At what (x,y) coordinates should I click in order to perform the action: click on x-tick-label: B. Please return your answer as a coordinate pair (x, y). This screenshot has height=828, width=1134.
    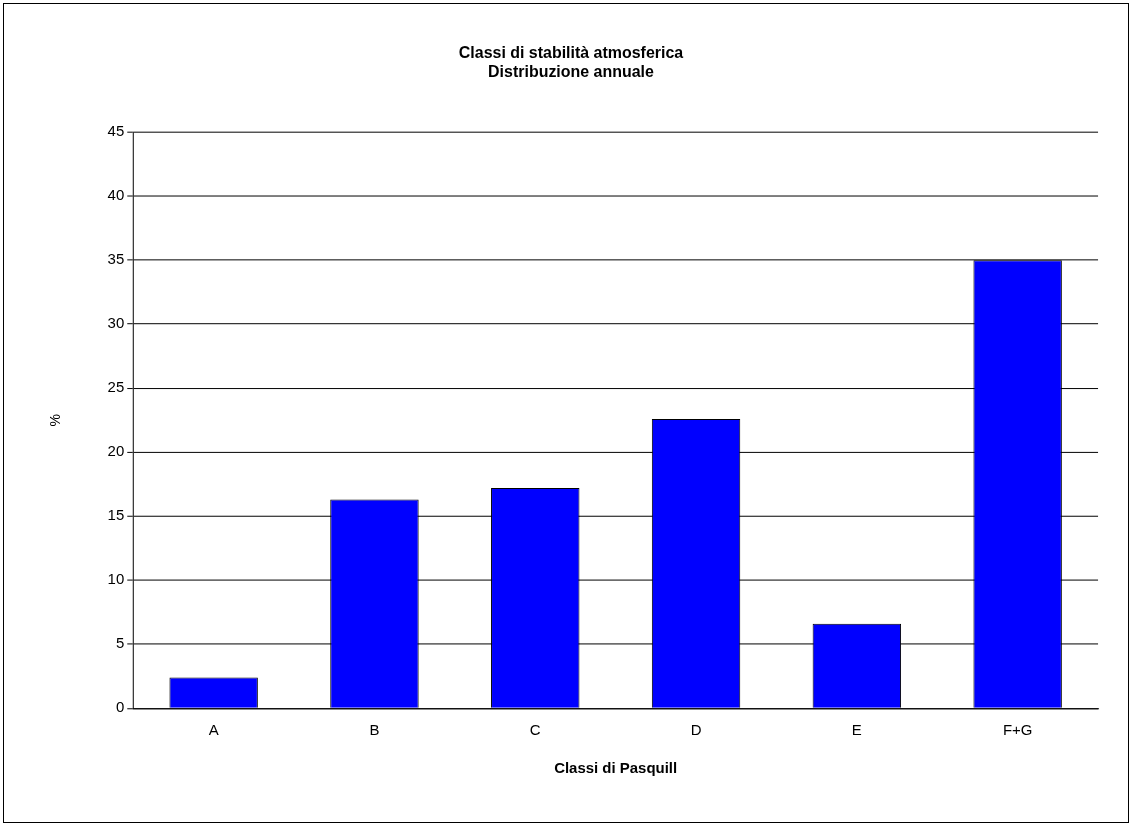
    Looking at the image, I should click on (374, 730).